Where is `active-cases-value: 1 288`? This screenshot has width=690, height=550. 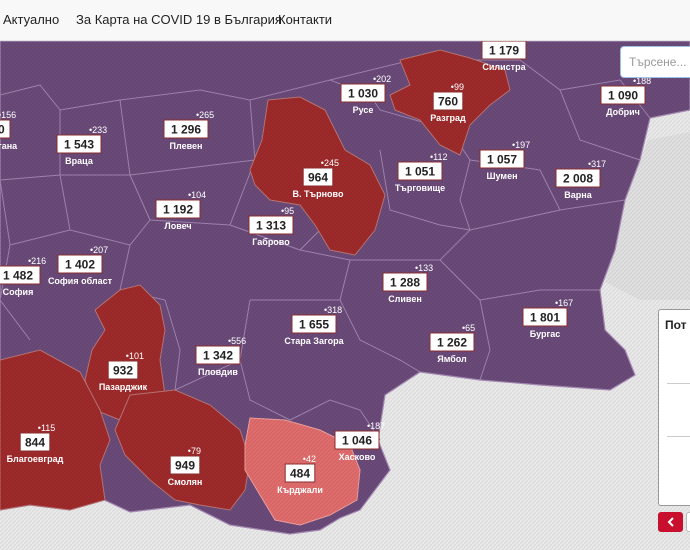
active-cases-value: 1 288 is located at coordinates (405, 283).